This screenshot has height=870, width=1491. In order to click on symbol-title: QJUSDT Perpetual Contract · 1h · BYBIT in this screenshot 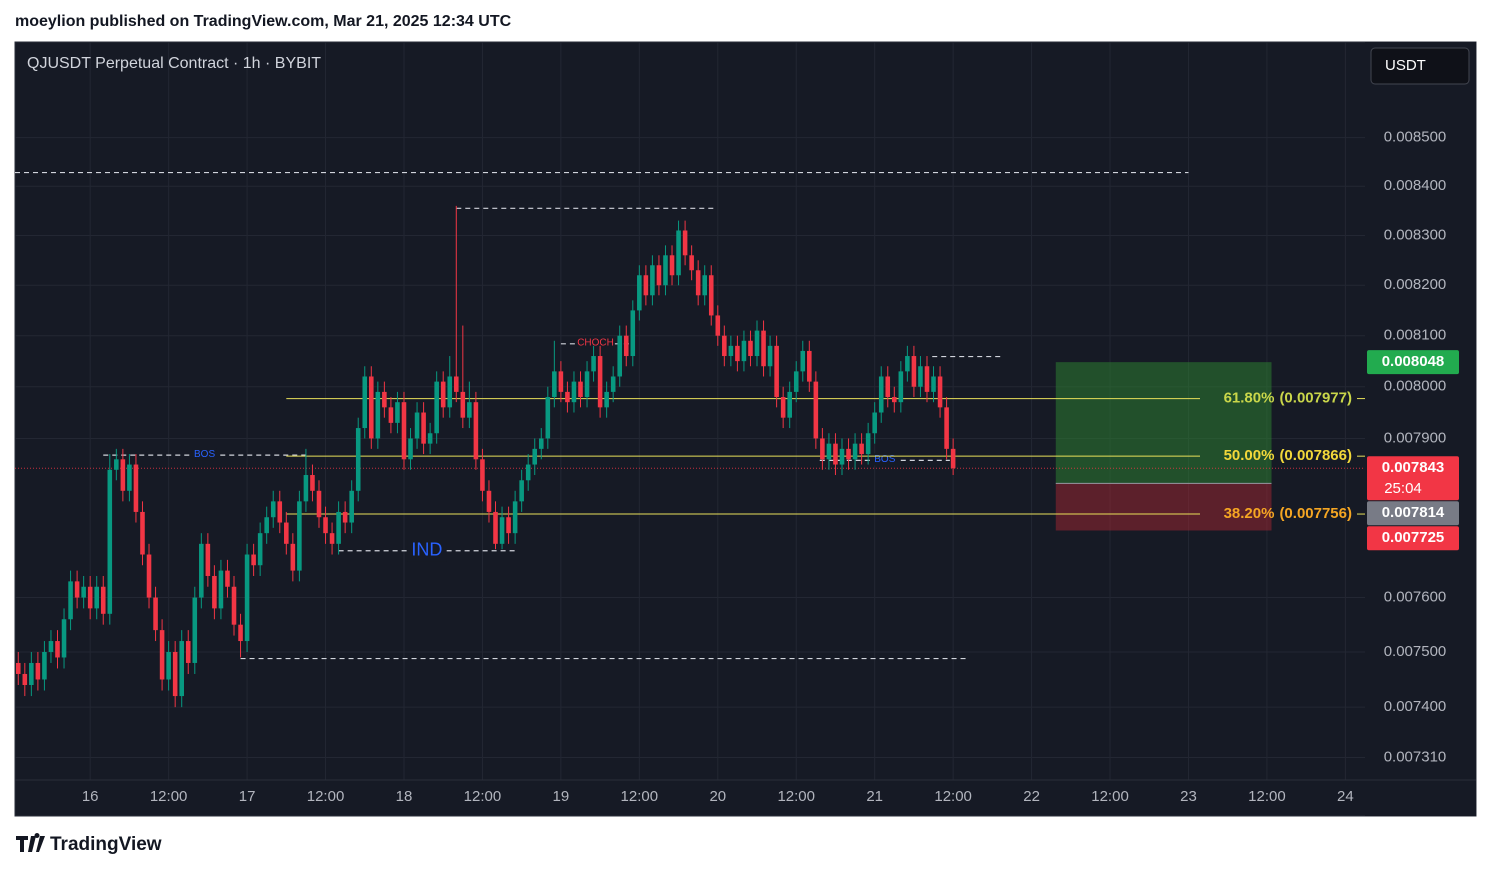, I will do `click(174, 63)`.